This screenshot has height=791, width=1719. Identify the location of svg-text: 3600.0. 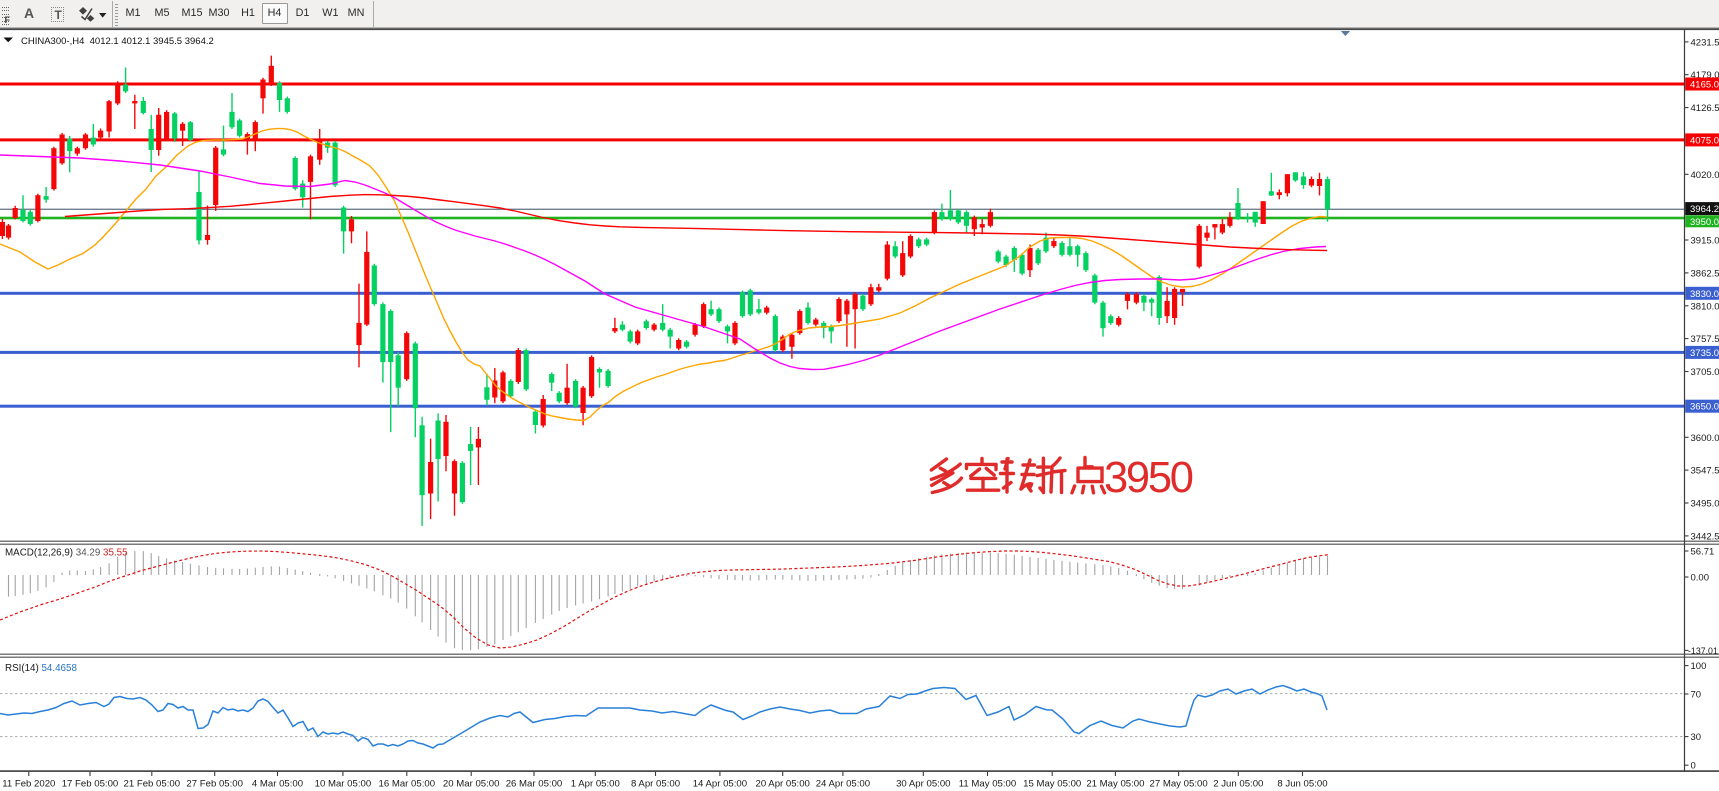
(1705, 438).